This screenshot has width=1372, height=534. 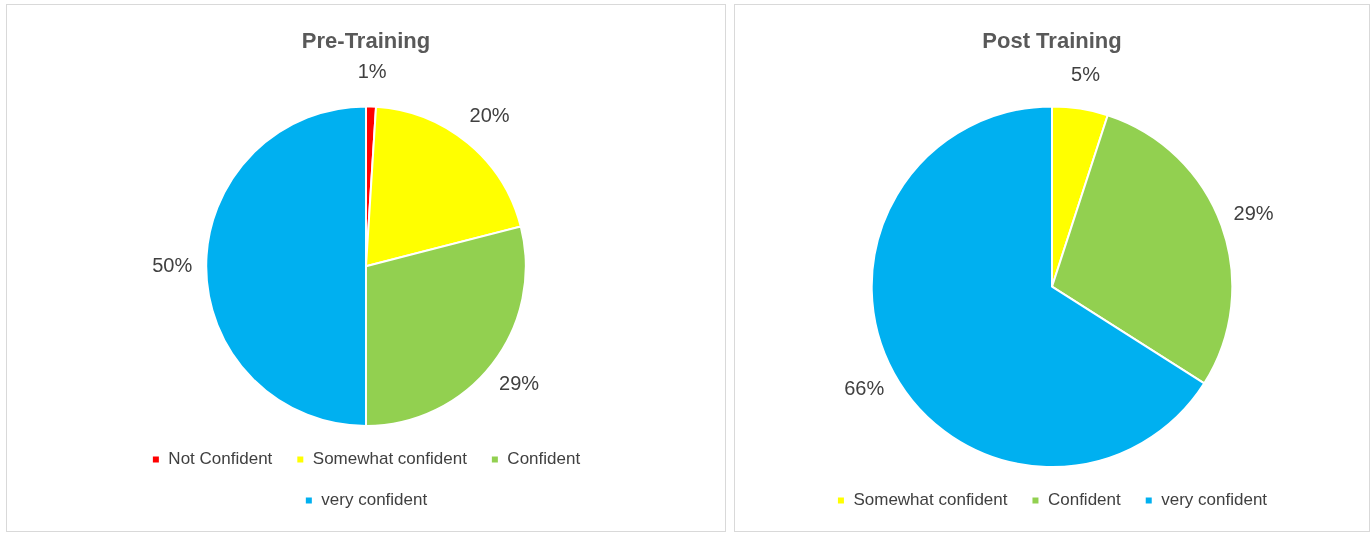 What do you see at coordinates (1086, 73) in the screenshot?
I see `data-label: 5%` at bounding box center [1086, 73].